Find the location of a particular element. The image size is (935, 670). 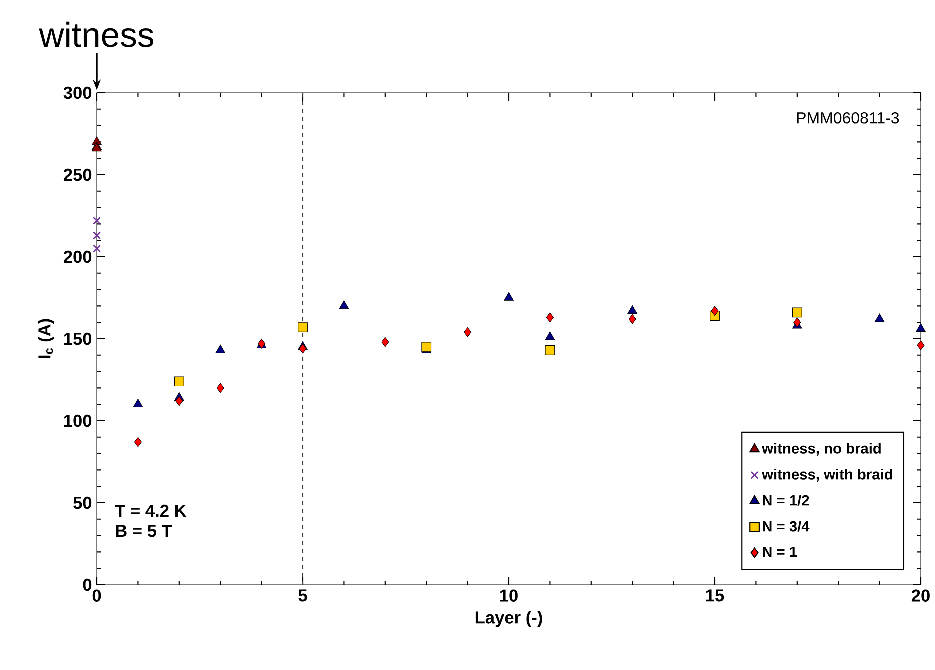

y-tick-label: 50 is located at coordinates (83, 503).